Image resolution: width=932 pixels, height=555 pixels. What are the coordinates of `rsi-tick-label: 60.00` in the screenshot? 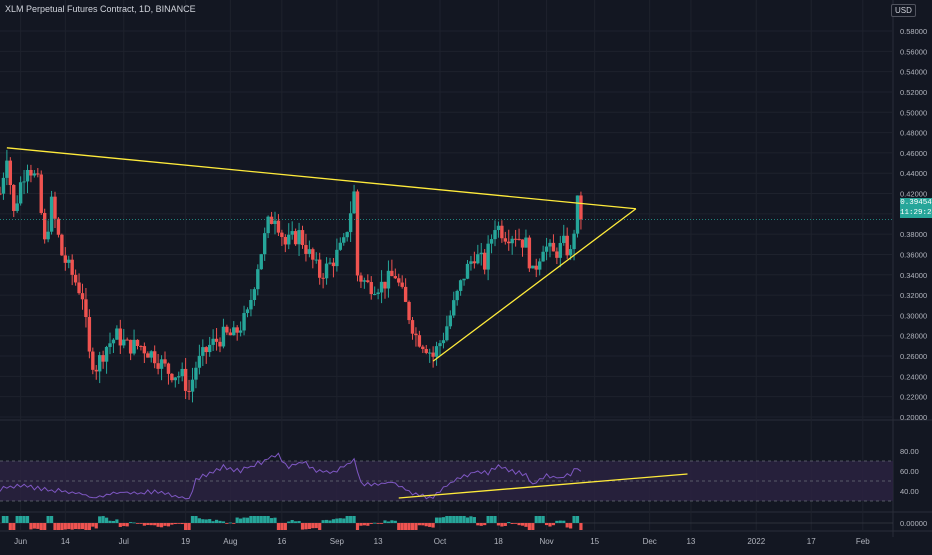 It's located at (909, 471).